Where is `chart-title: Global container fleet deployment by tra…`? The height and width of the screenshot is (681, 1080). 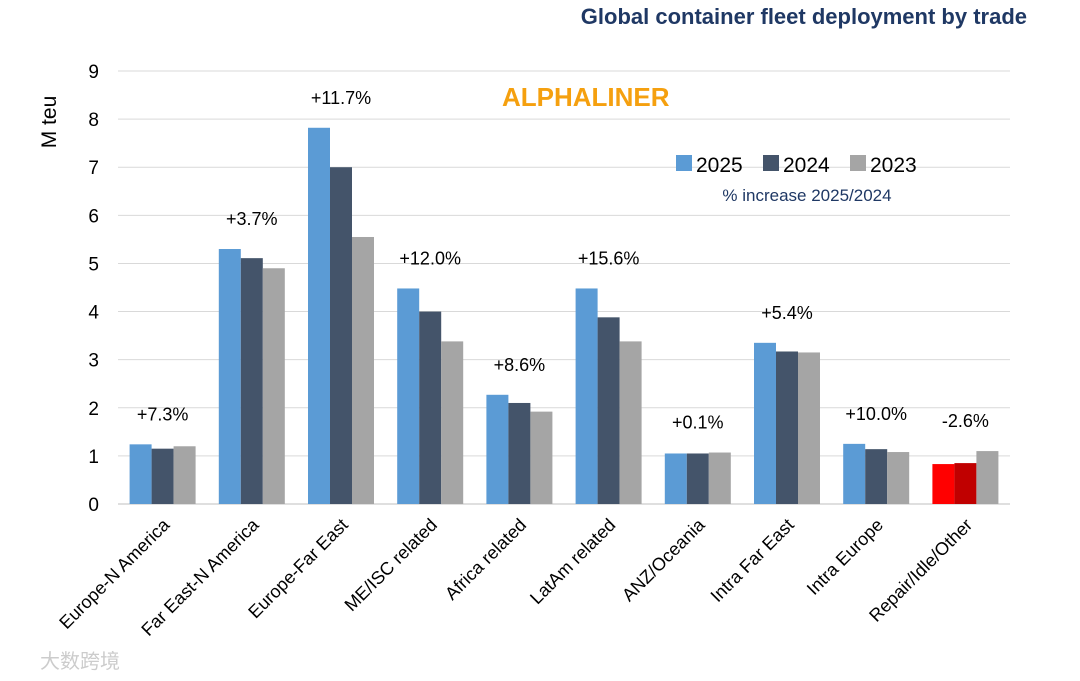
chart-title: Global container fleet deployment by tra… is located at coordinates (804, 16).